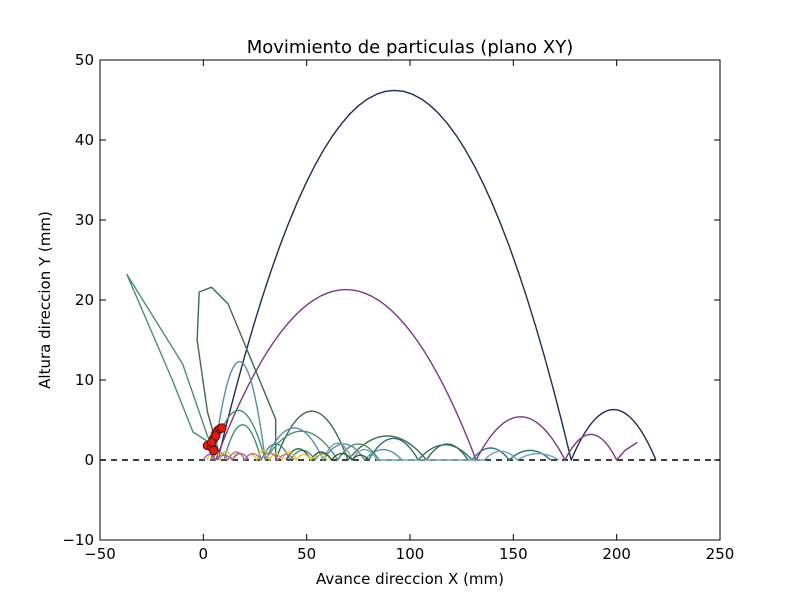  I want to click on y-tick-label: −10, so click(78, 540).